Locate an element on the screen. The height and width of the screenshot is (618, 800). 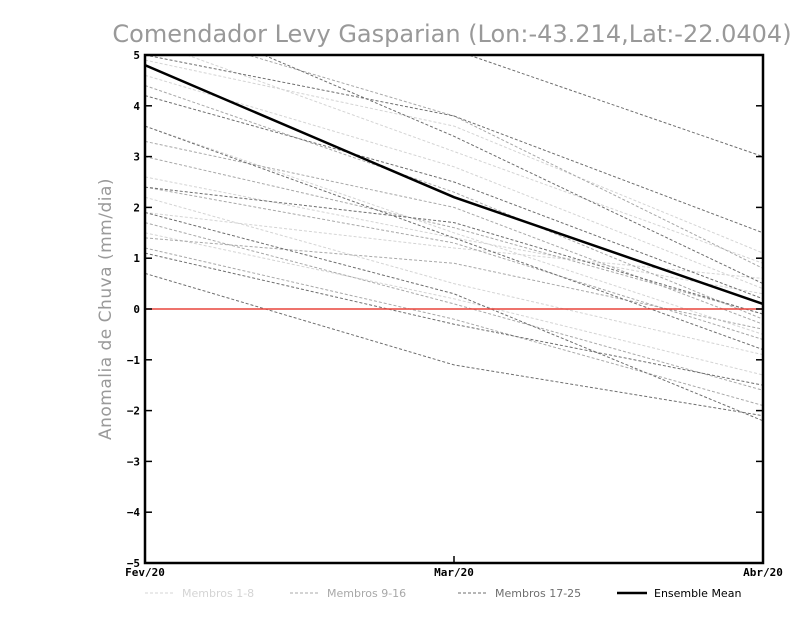
y-axis-label: Anomalia de Chuva (mm/dia) is located at coordinates (106, 309).